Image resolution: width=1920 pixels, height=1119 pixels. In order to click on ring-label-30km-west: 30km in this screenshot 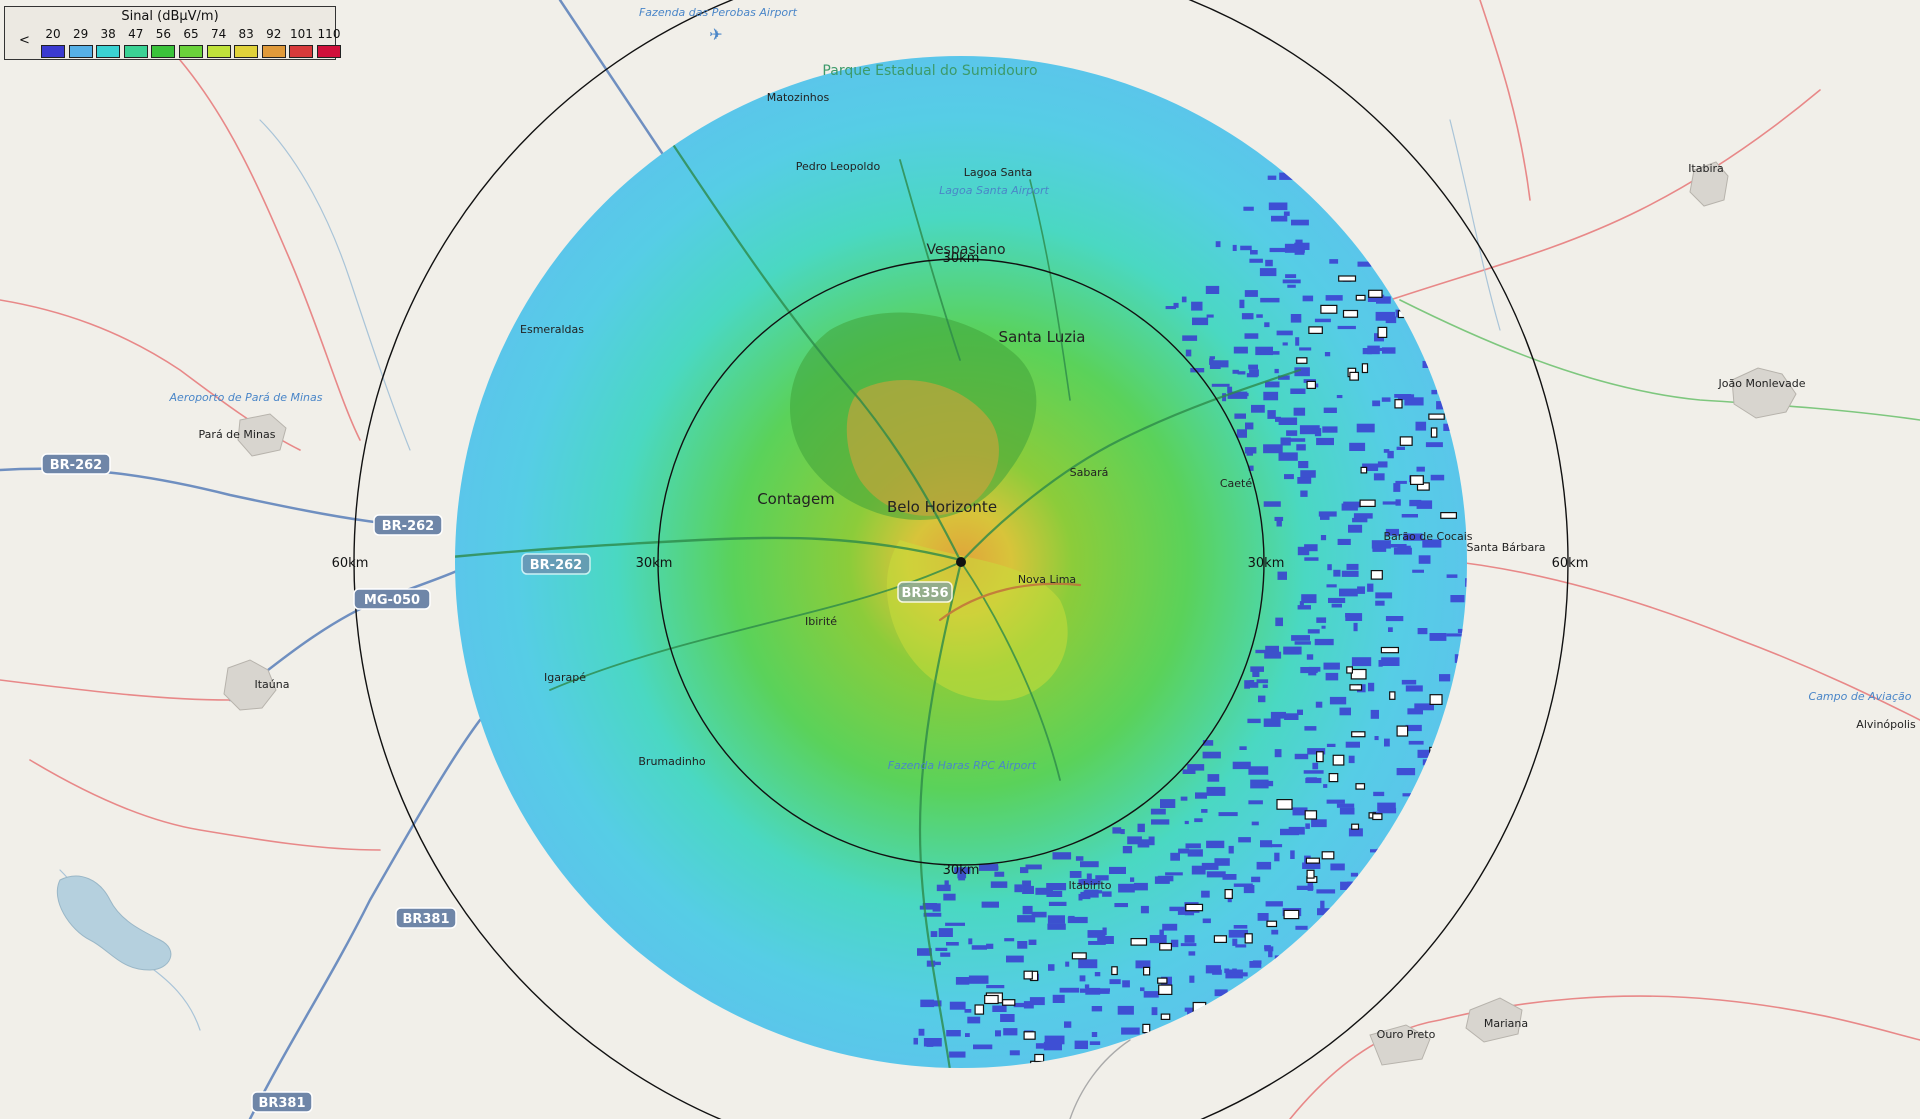, I will do `click(654, 563)`.